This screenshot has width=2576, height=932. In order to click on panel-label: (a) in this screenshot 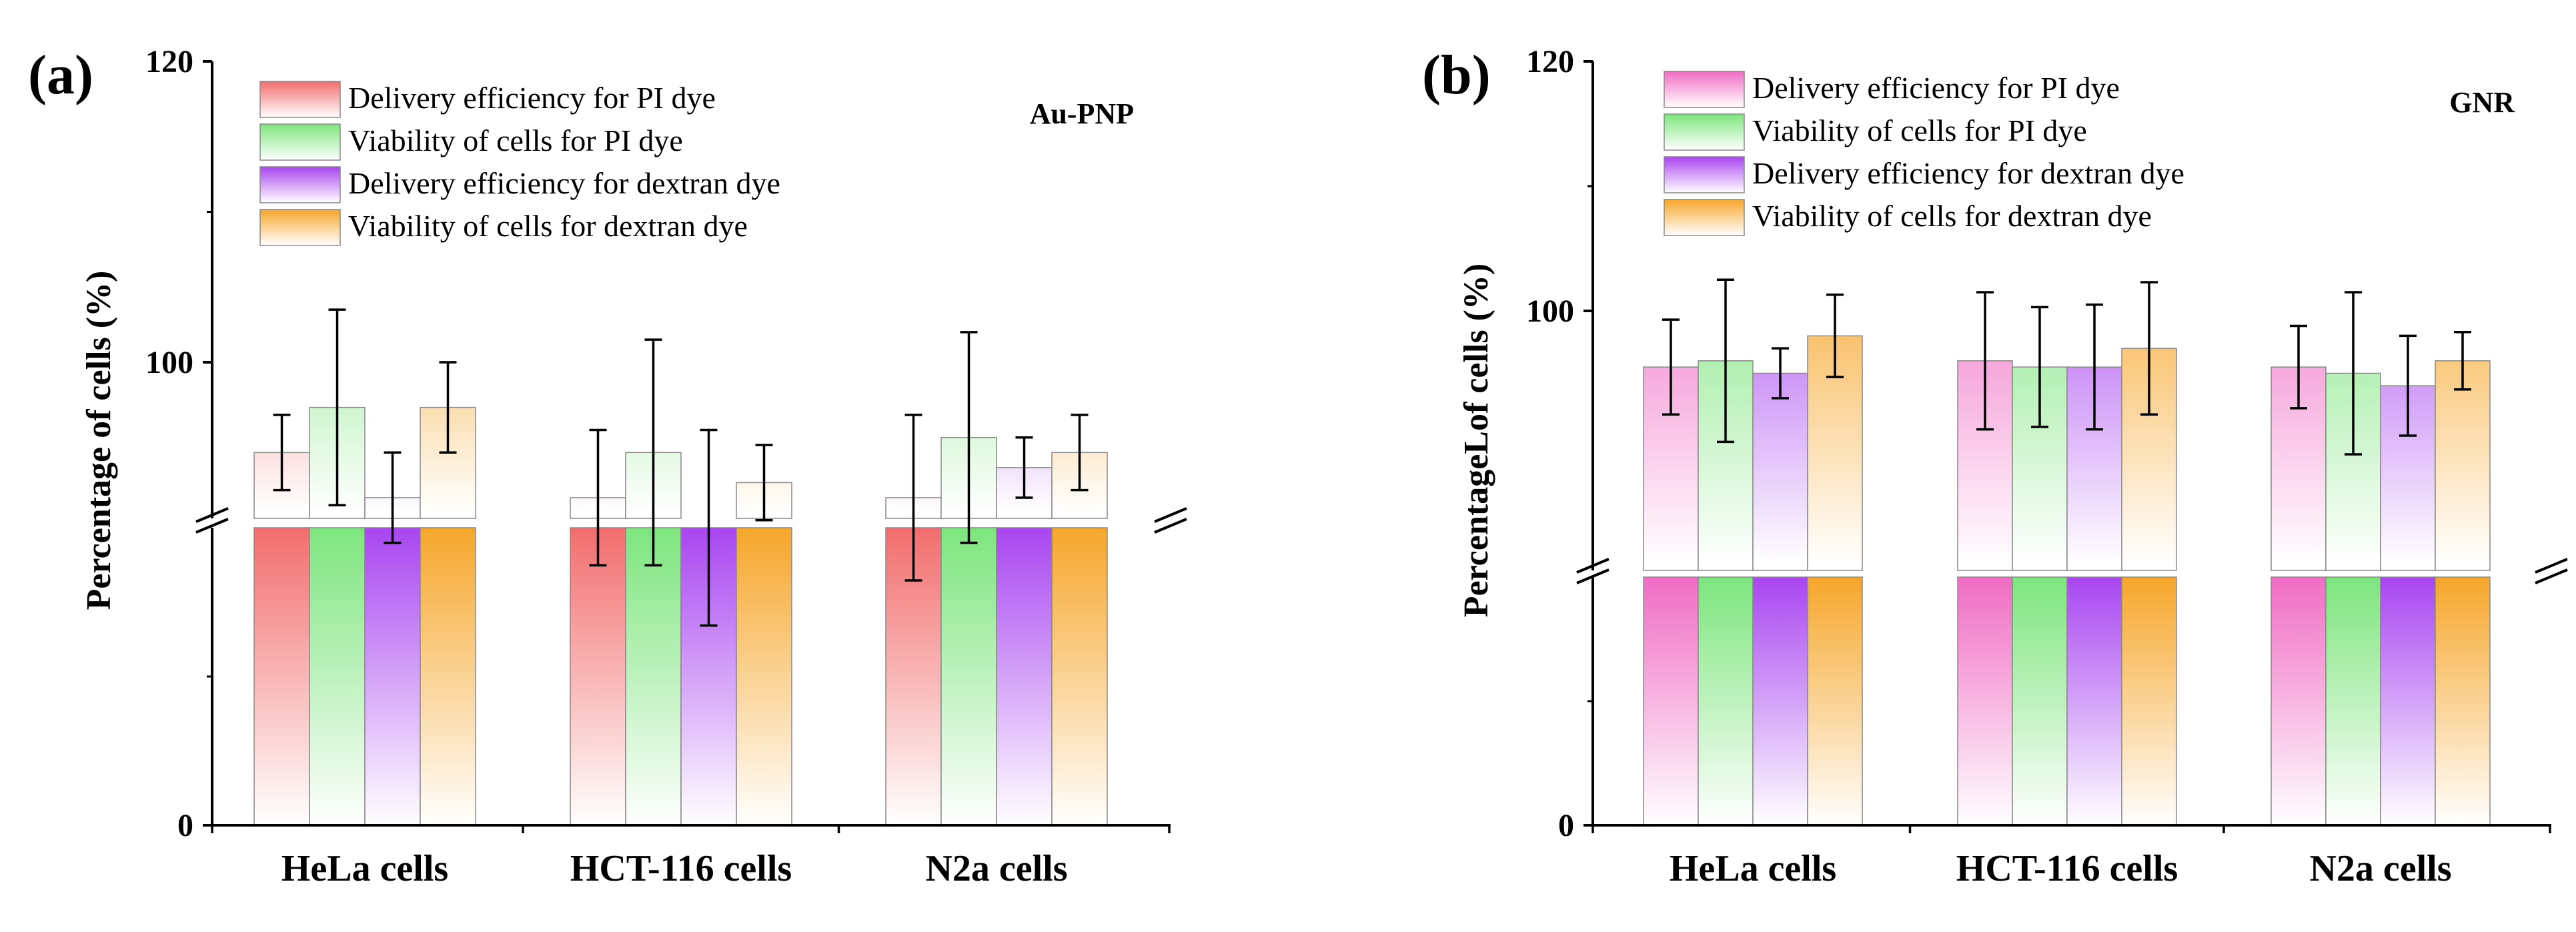, I will do `click(60, 75)`.